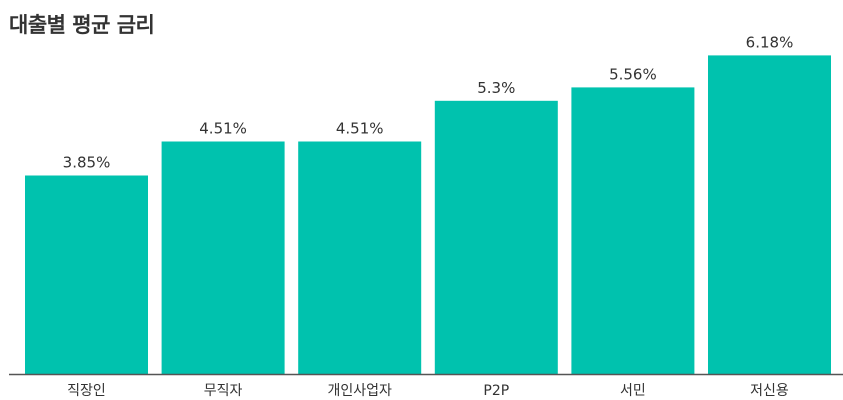  What do you see at coordinates (82, 25) in the screenshot?
I see `chart-title: 대출별 평균 금리` at bounding box center [82, 25].